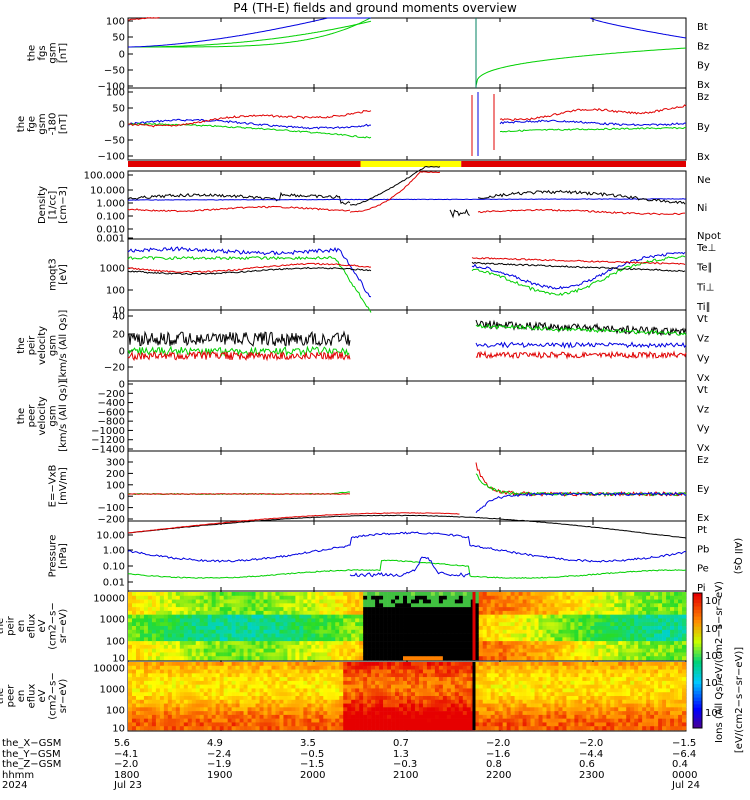 The width and height of the screenshot is (750, 800). I want to click on legend-entry: Ni, so click(702, 208).